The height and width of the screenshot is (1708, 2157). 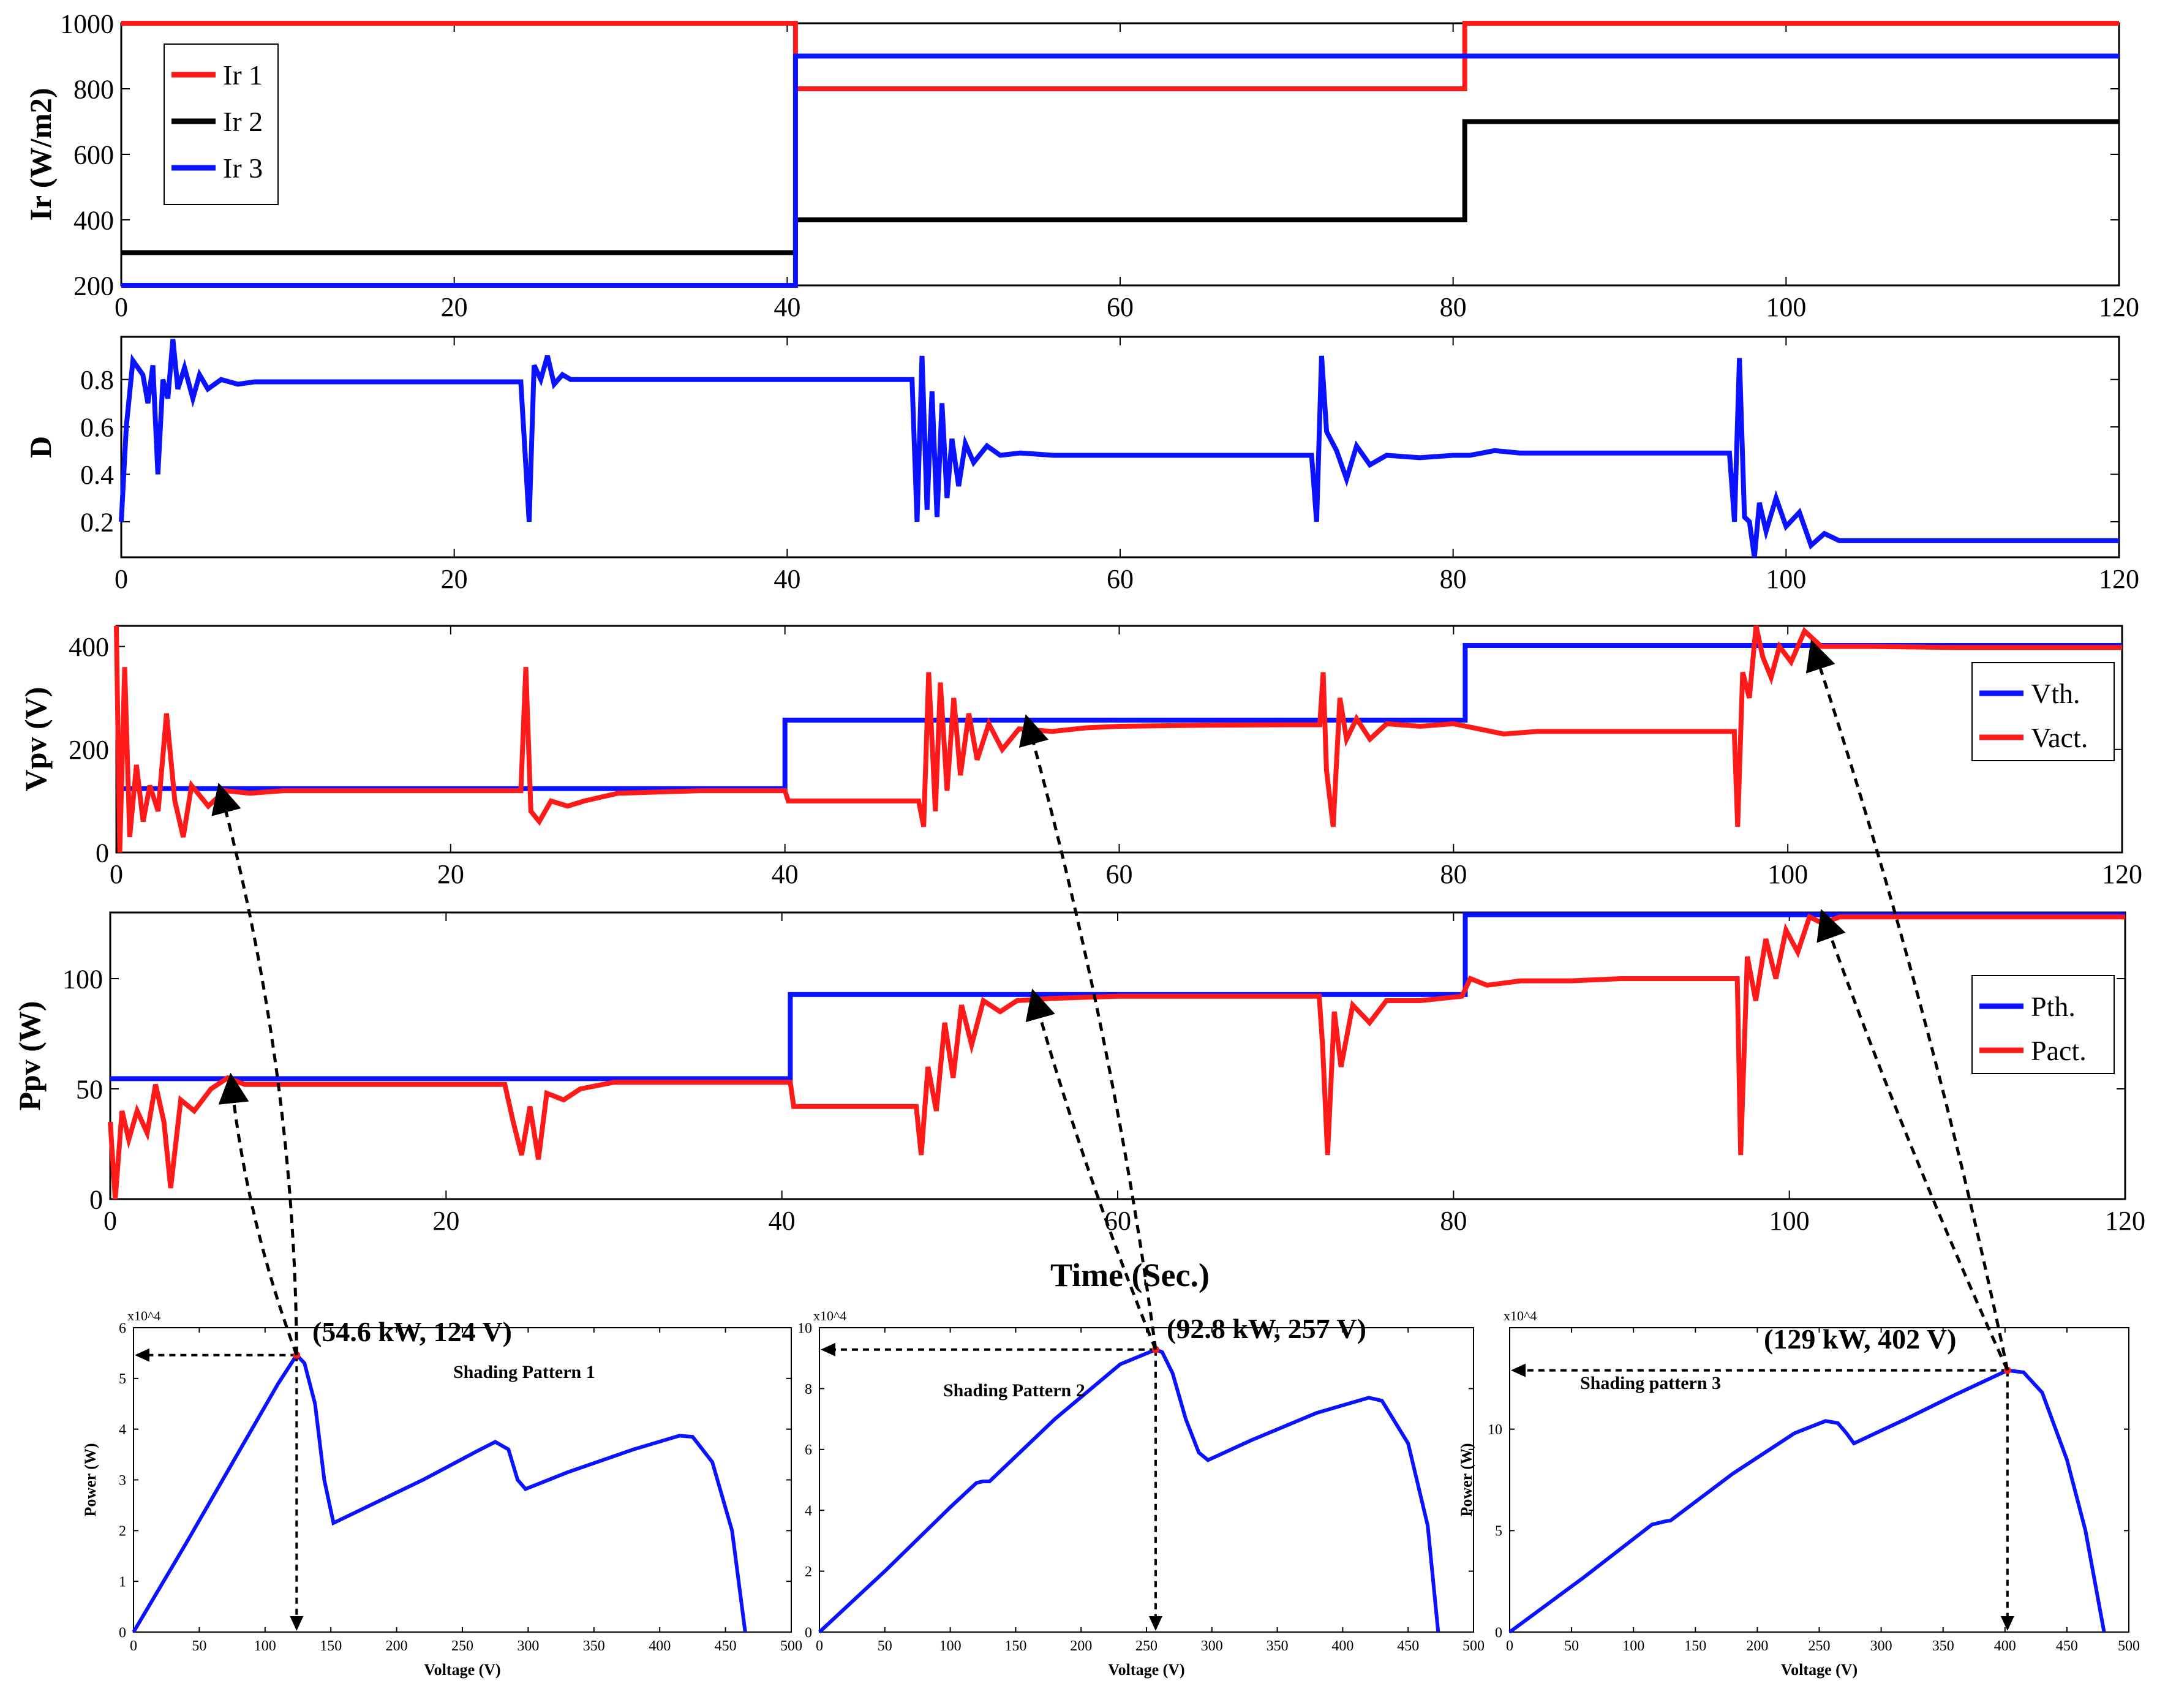 I want to click on y-tick-label: 8, so click(x=808, y=1390).